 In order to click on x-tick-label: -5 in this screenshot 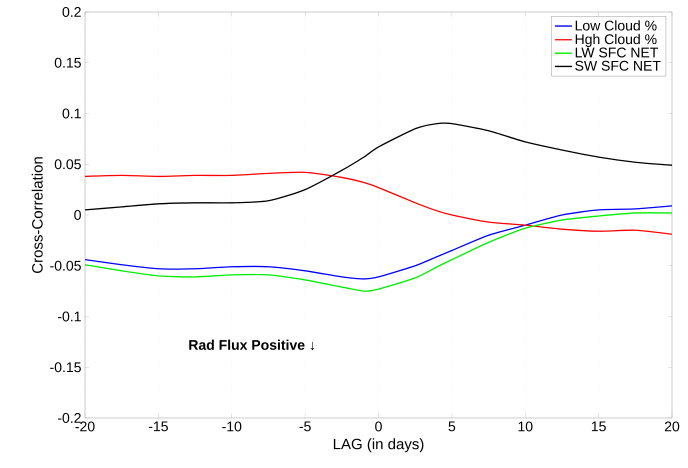, I will do `click(305, 427)`.